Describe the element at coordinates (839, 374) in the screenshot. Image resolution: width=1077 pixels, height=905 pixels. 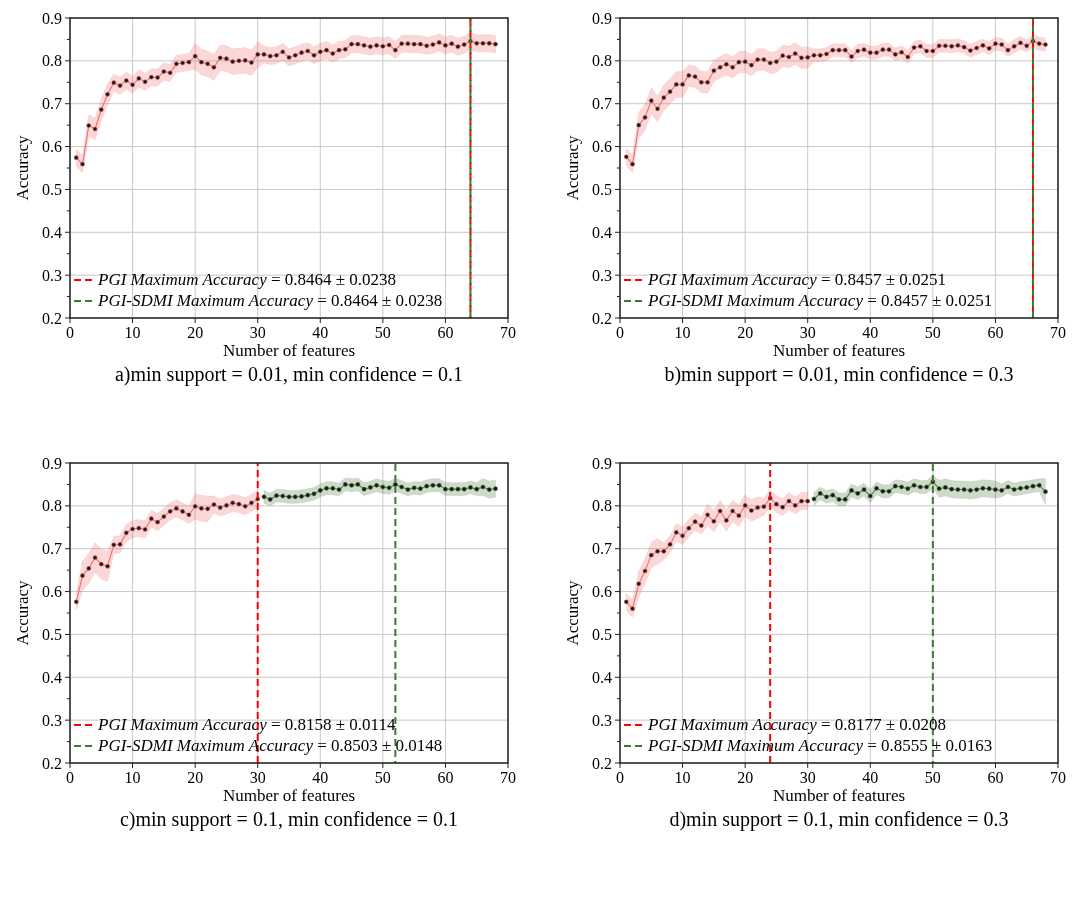
I see `text: b)min support = 0.01, min confidence = 0.3` at that location.